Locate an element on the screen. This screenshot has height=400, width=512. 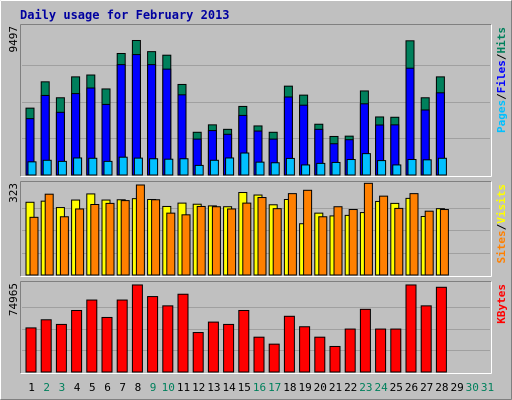
x-tick-label-day-21: 21 is located at coordinates (335, 387).